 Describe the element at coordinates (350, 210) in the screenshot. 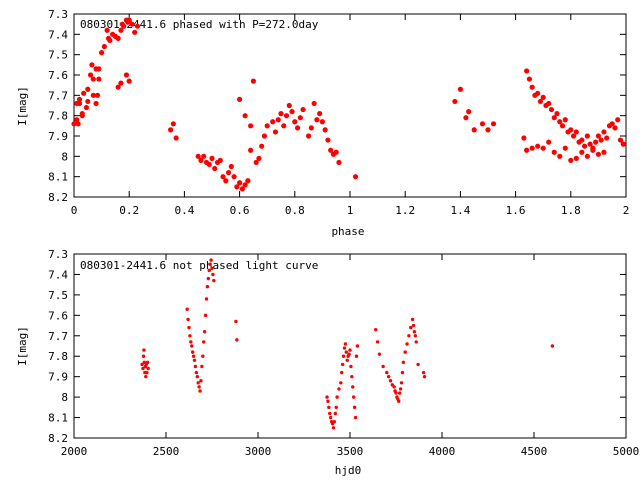

I see `x-tick-label: 1` at that location.